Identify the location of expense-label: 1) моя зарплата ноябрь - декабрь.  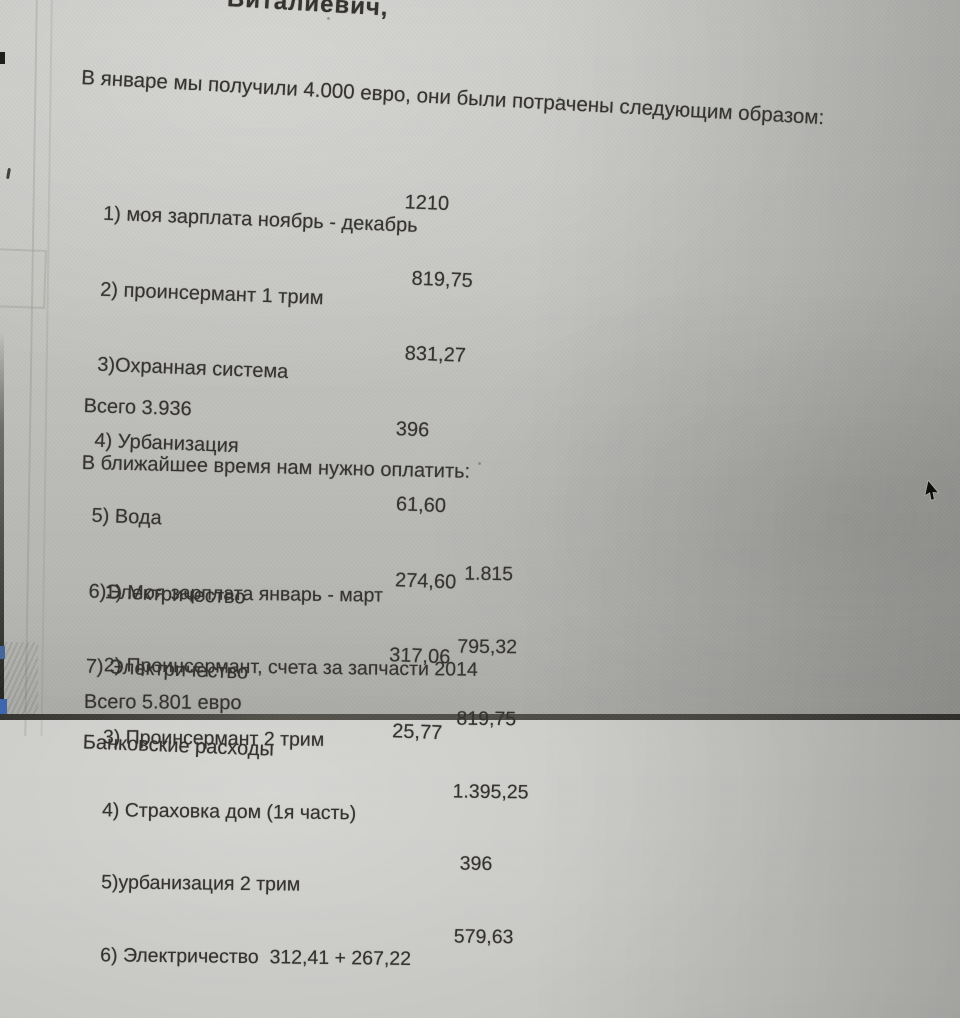
(260, 219).